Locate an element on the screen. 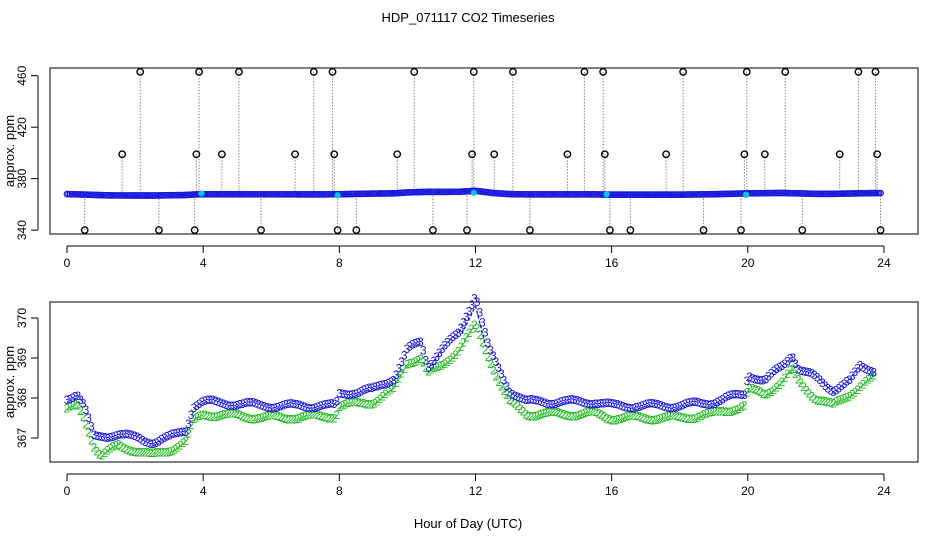 Image resolution: width=936 pixels, height=540 pixels. top-calibration-points is located at coordinates (474, 194).